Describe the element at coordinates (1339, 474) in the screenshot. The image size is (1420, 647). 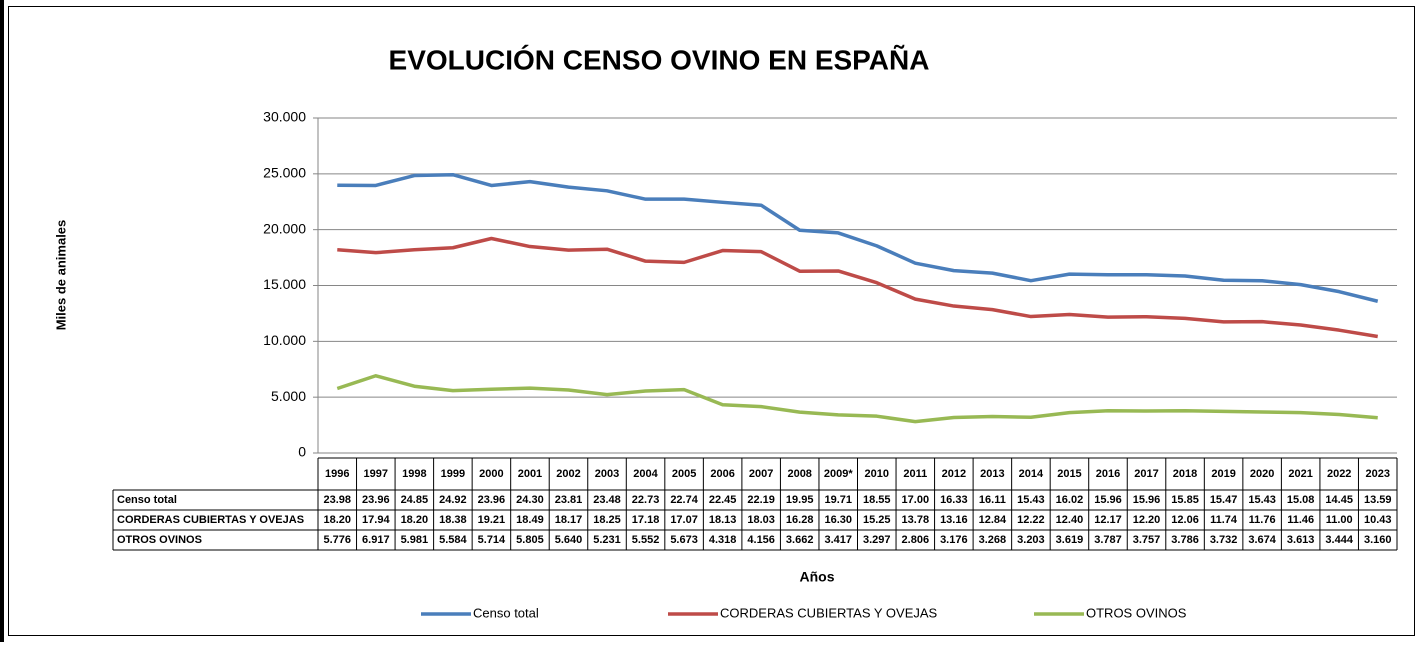
I see `x-tick-label: 2022` at that location.